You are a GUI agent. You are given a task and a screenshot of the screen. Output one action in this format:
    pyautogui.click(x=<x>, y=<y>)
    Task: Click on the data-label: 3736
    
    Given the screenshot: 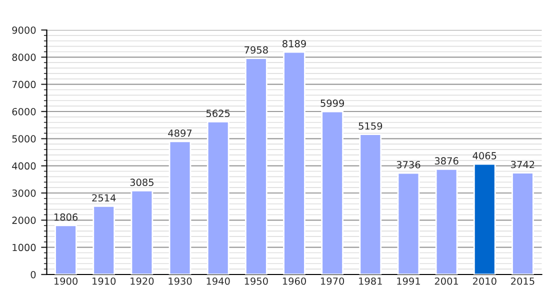 What is the action you would take?
    pyautogui.click(x=408, y=164)
    